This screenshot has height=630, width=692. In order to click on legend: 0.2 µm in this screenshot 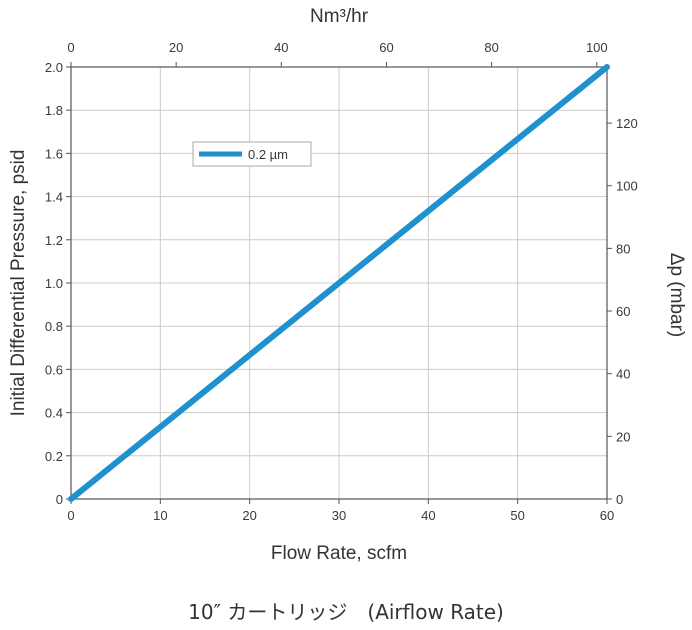, I will do `click(252, 154)`.